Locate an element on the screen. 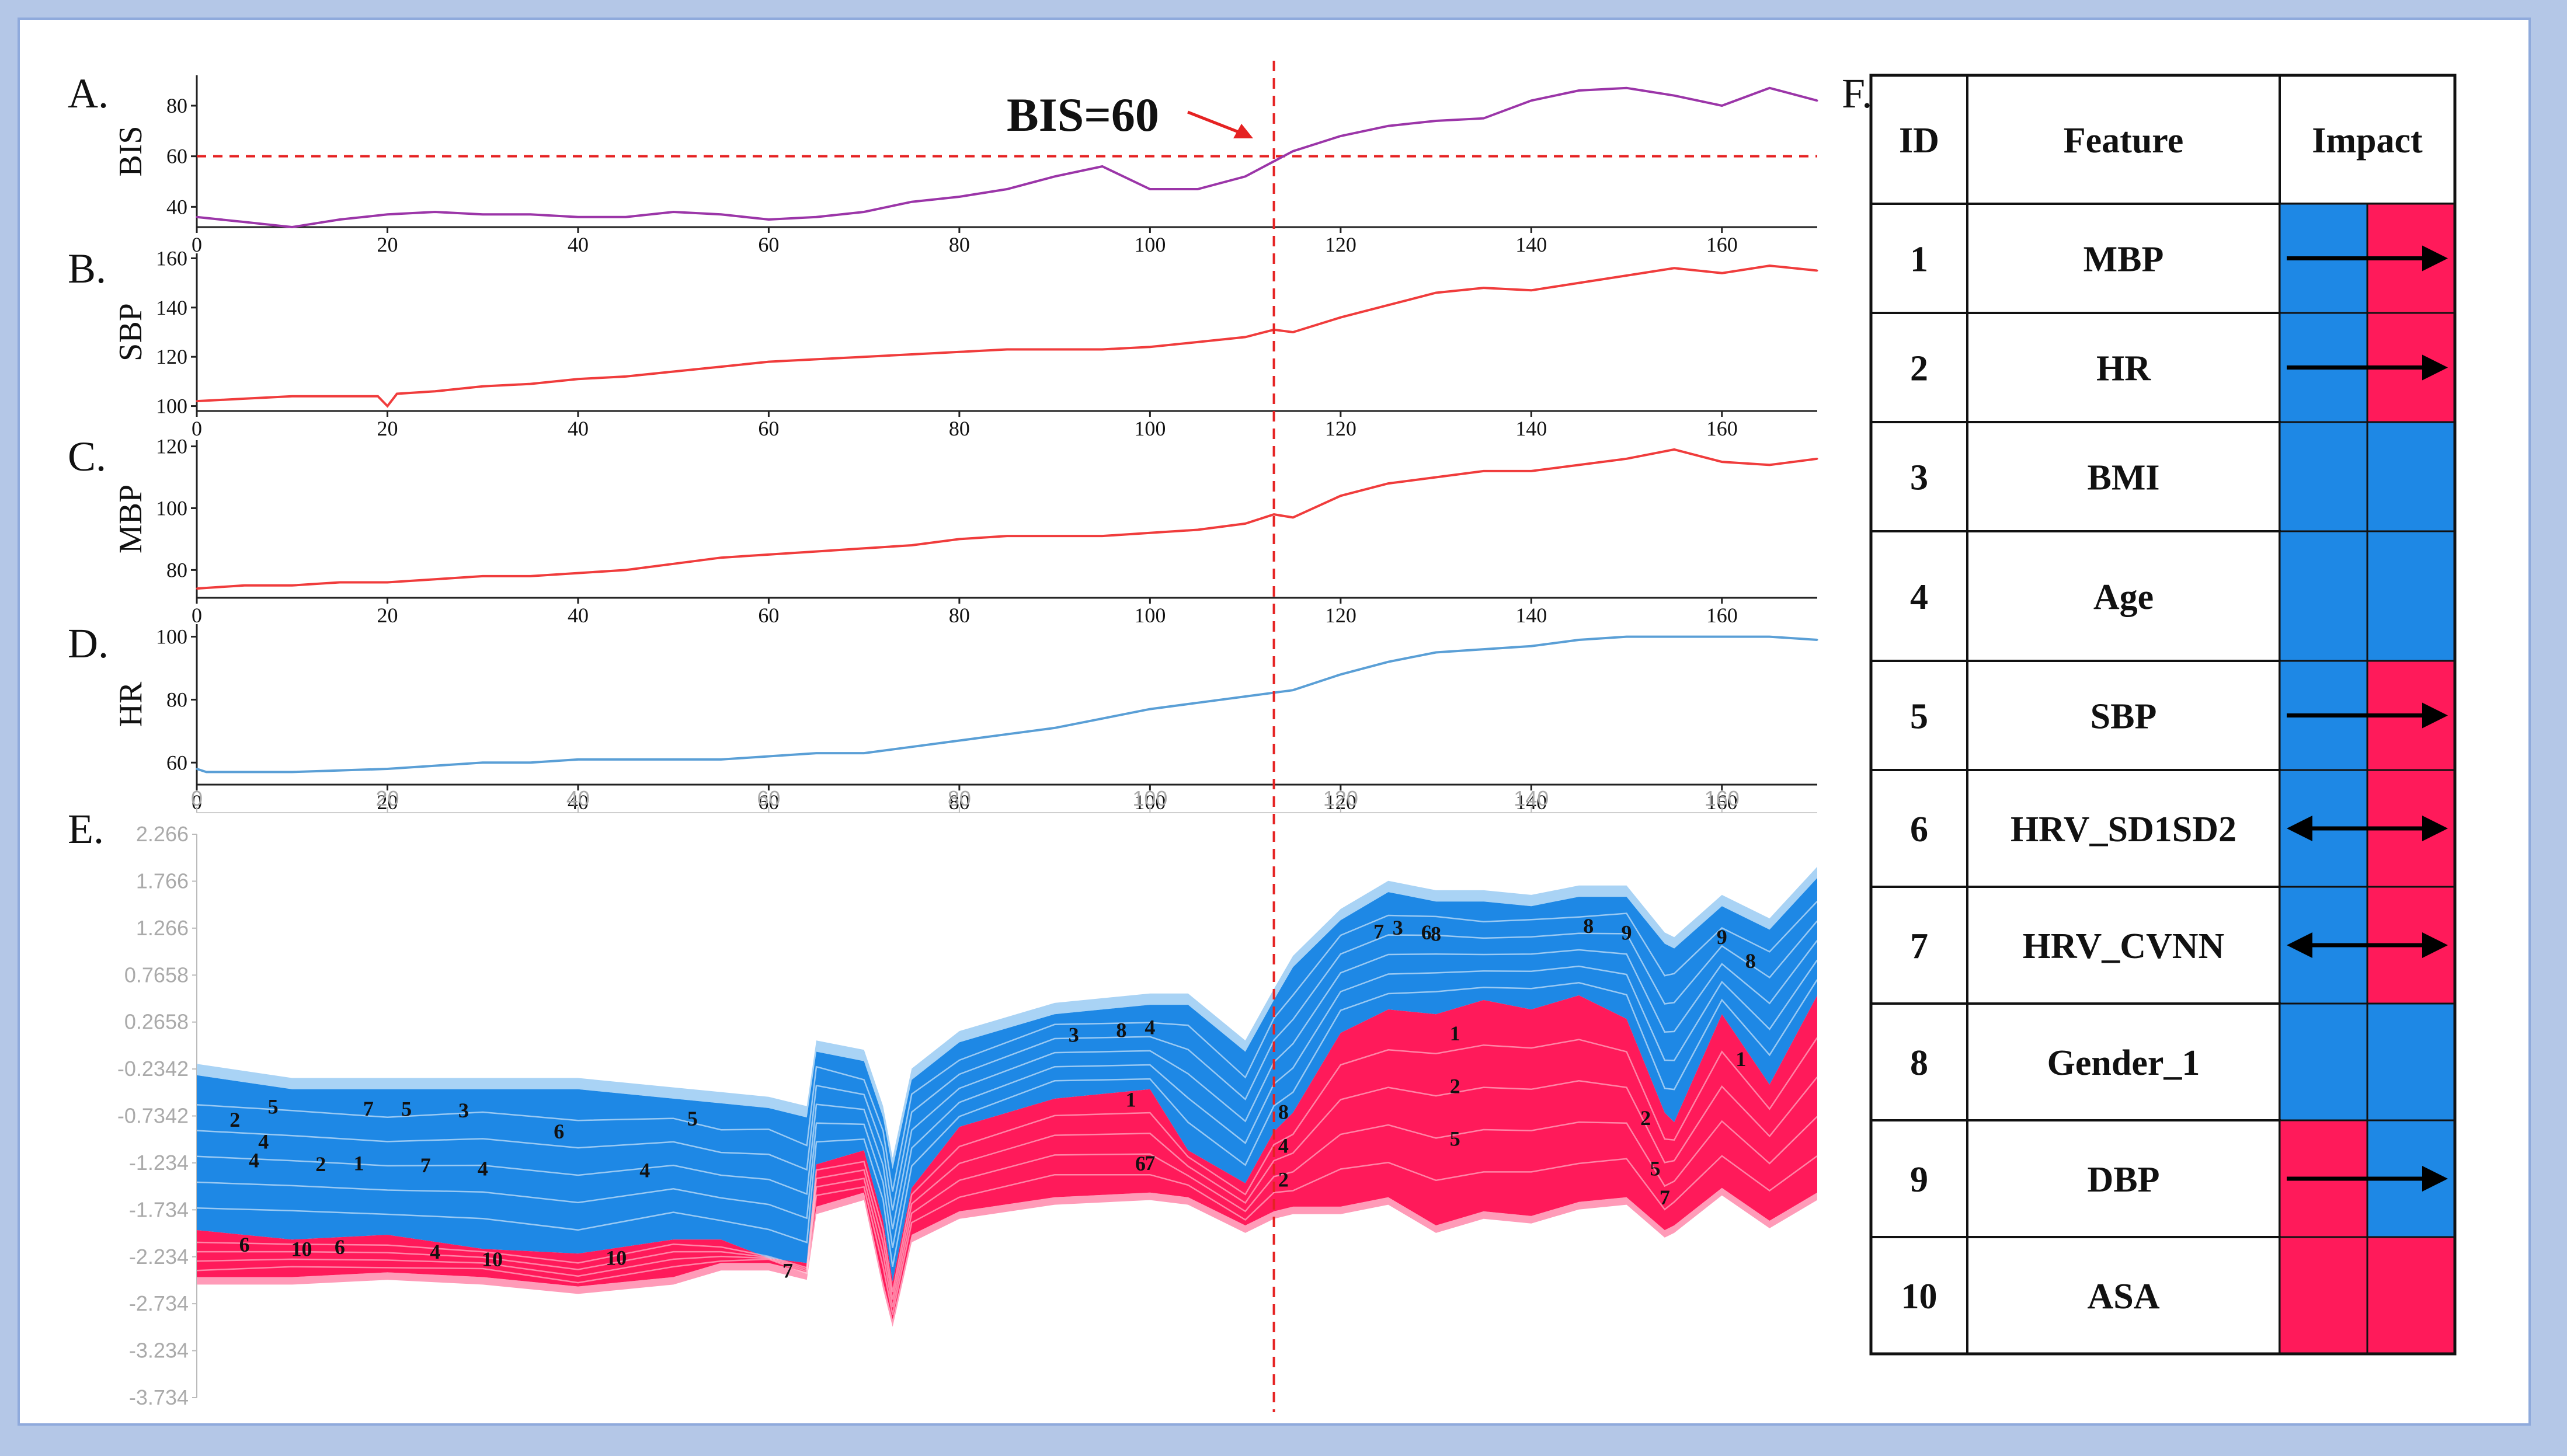 The height and width of the screenshot is (1456, 2567). stream-x-tick-label: 0 is located at coordinates (197, 798).